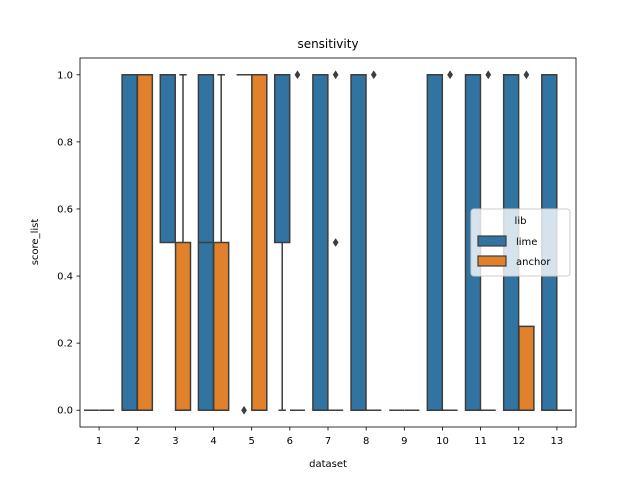 The image size is (640, 484). Describe the element at coordinates (442, 441) in the screenshot. I see `x-tick-label: 10` at that location.